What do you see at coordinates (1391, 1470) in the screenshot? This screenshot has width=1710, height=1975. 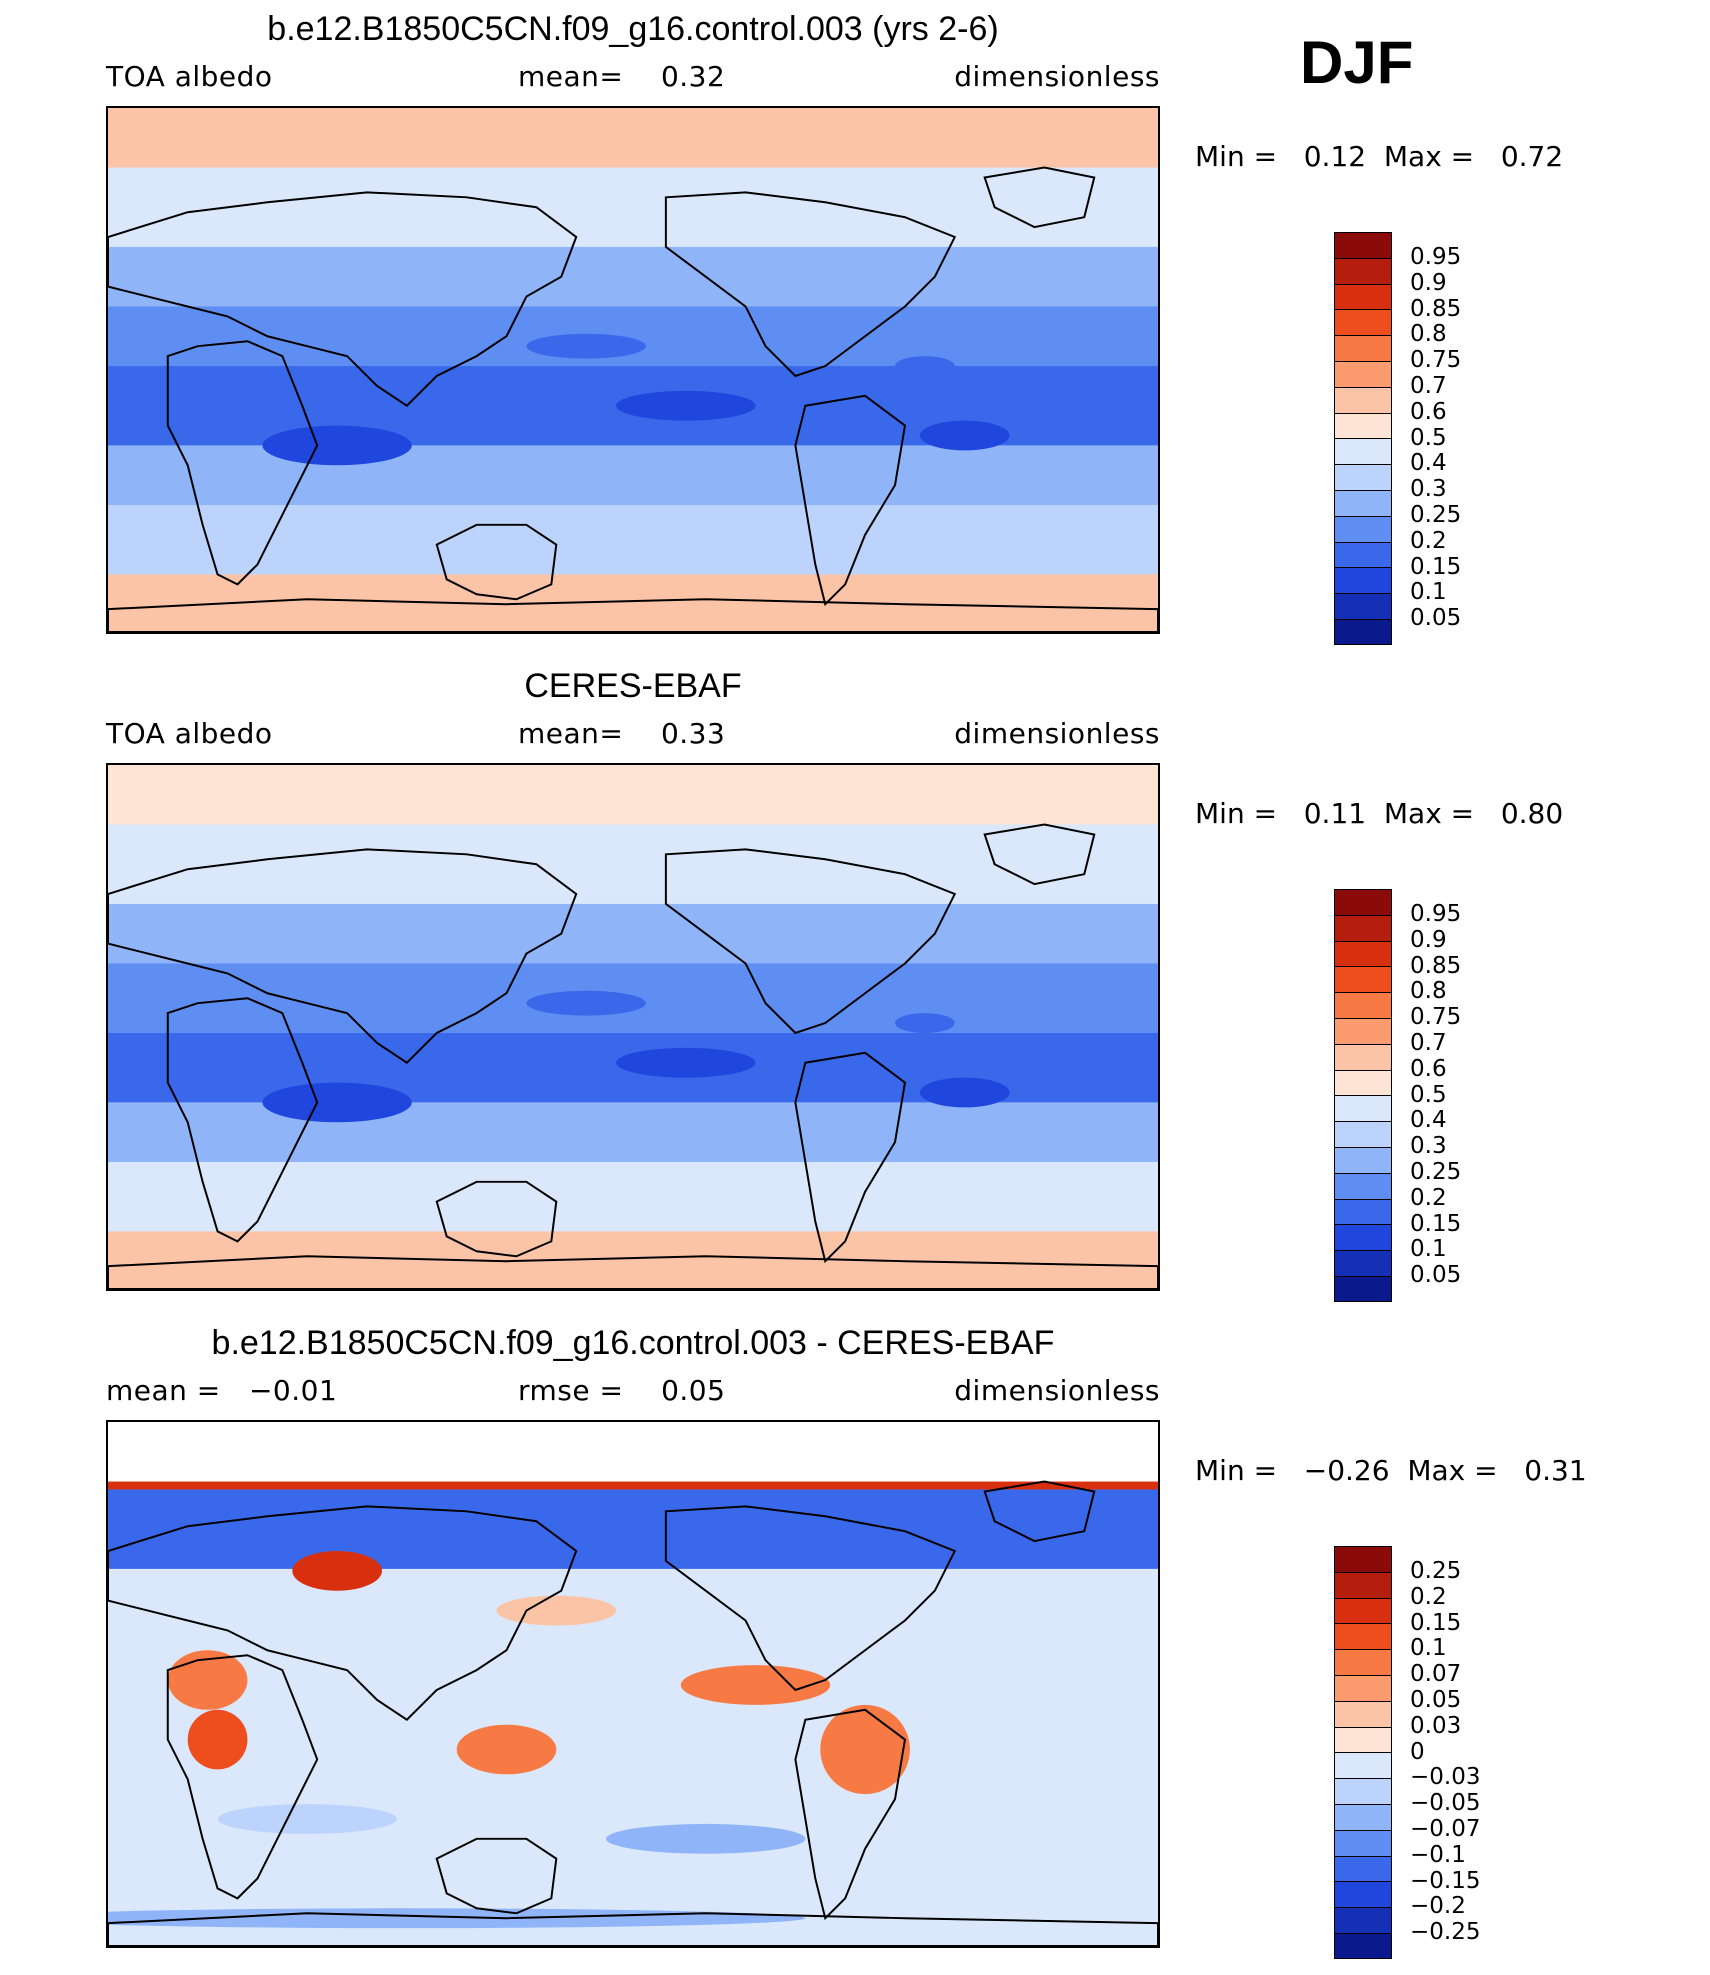 I see `min-max-readout: Min = −0.26 Max = 0.31` at bounding box center [1391, 1470].